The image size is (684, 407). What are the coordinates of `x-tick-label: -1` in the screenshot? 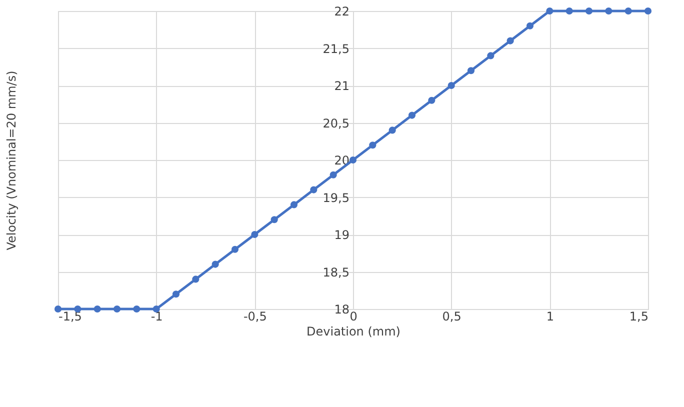 It's located at (156, 317).